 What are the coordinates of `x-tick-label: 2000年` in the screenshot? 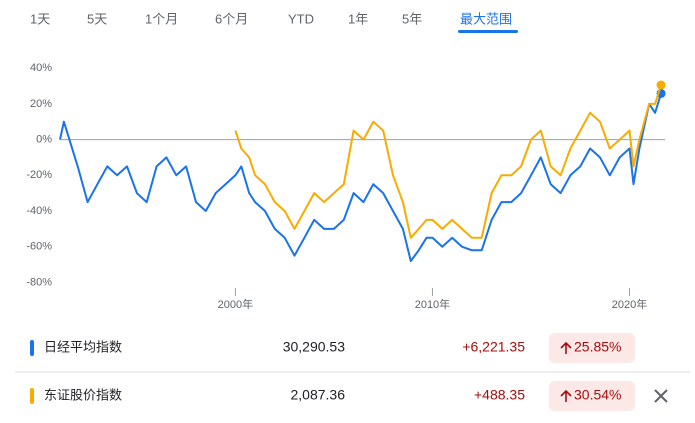 It's located at (235, 304).